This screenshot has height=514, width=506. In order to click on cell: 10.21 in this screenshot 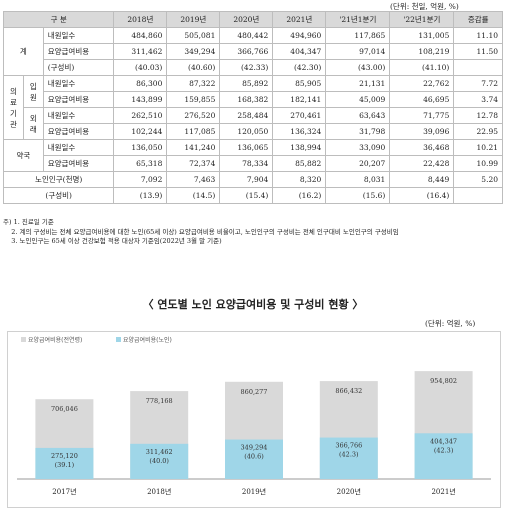, I will do `click(478, 147)`.